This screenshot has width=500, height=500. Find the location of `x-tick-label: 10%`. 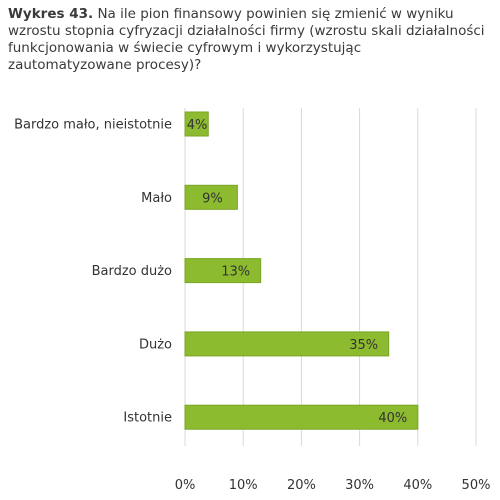

x-tick-label: 10% is located at coordinates (243, 485).